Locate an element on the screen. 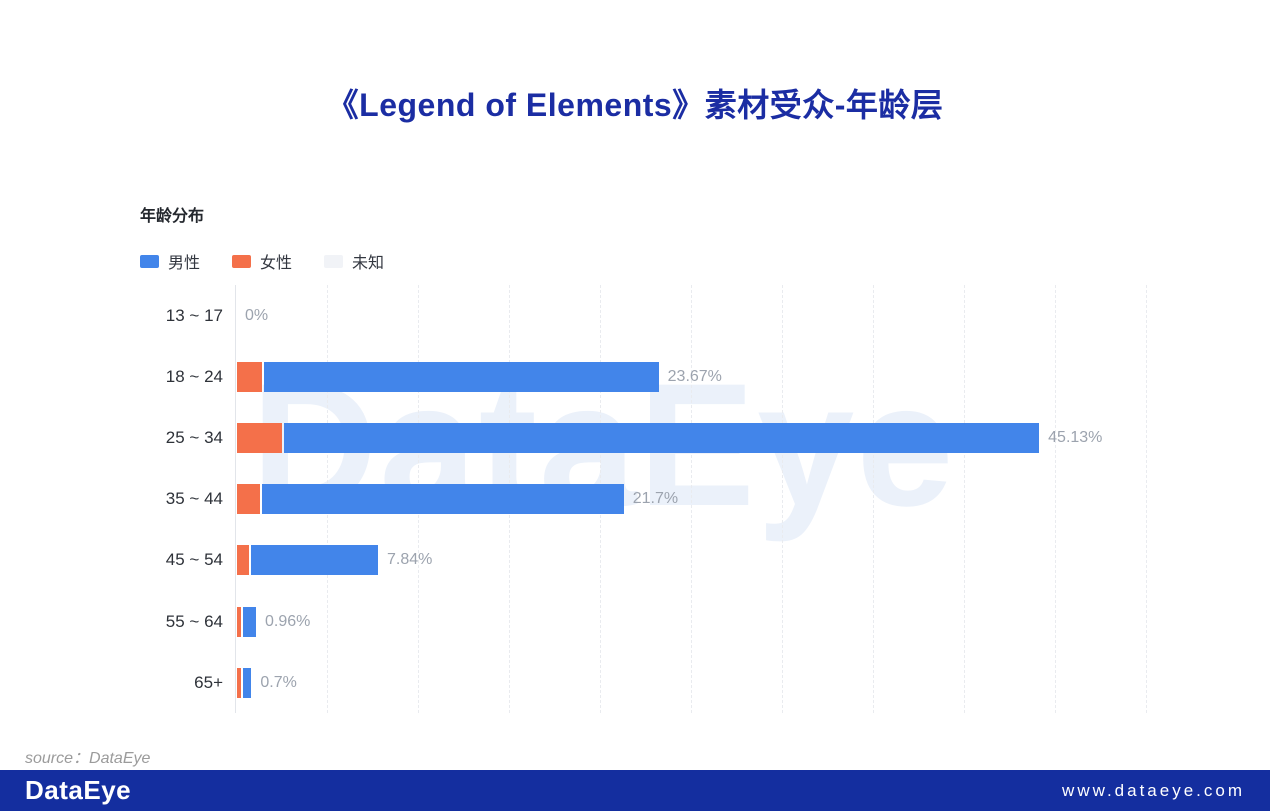 This screenshot has height=811, width=1270. legend-label-female: 女性 is located at coordinates (276, 263).